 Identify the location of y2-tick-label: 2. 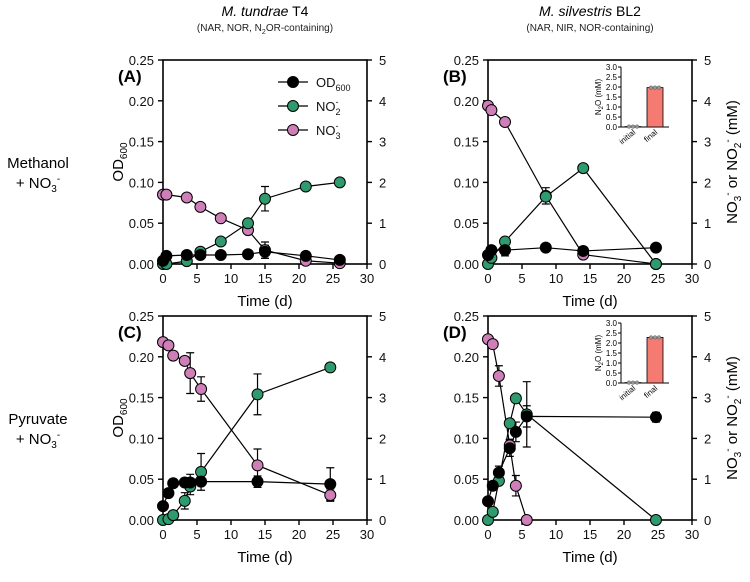
(382, 438).